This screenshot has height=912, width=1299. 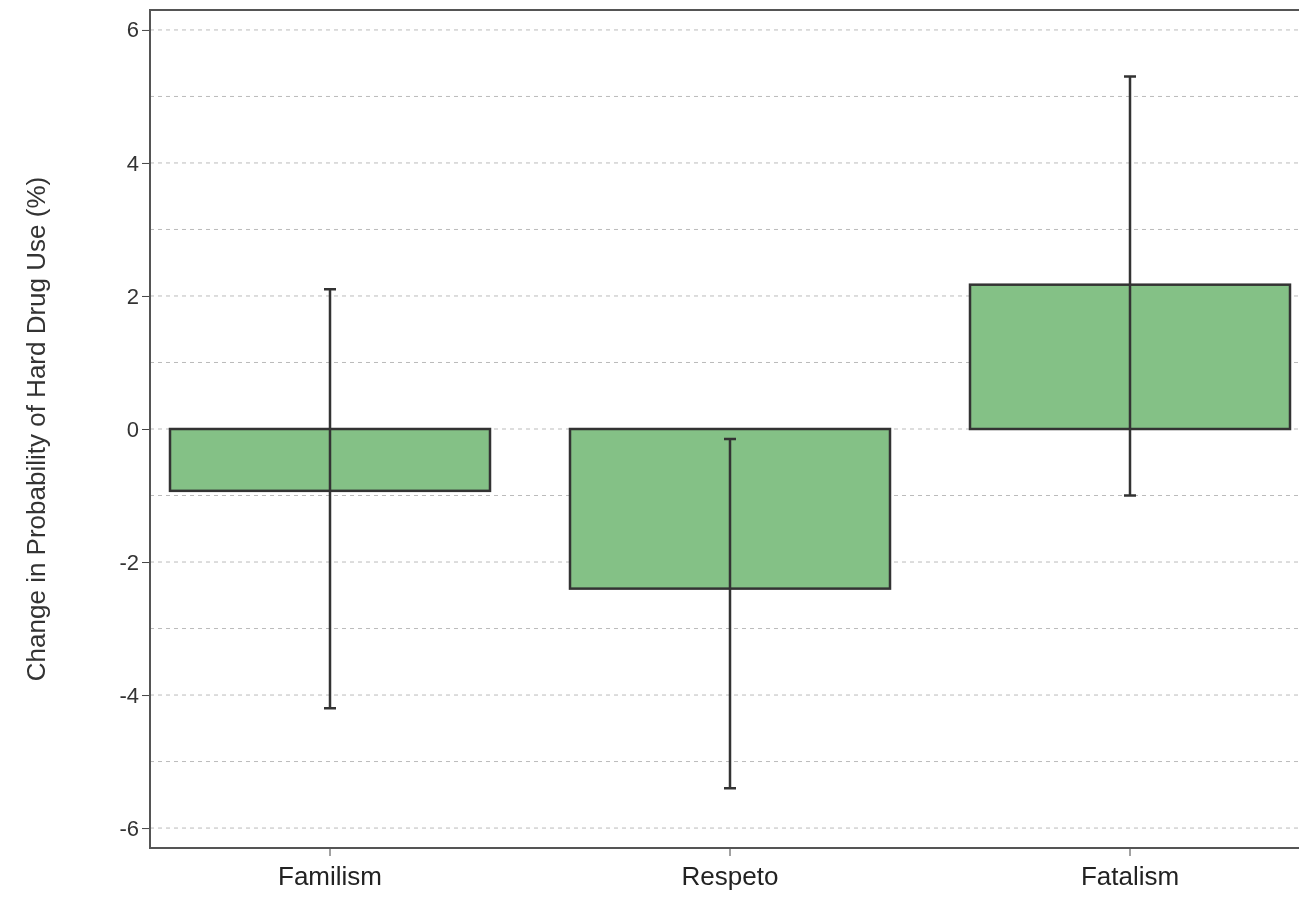 I want to click on y-tick-label: 6, so click(x=132, y=30).